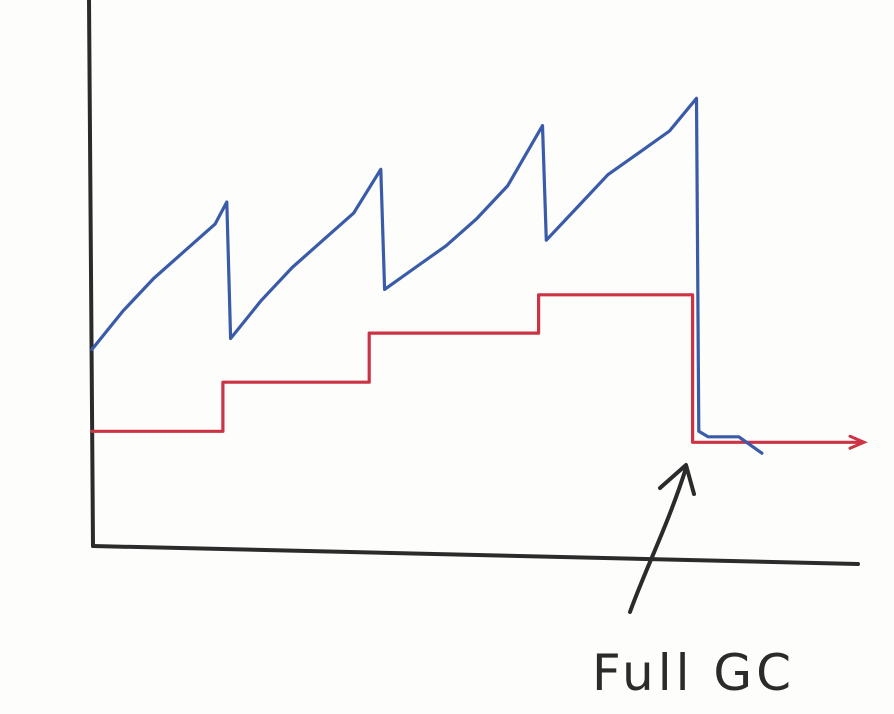 This screenshot has height=714, width=894. What do you see at coordinates (658, 540) in the screenshot?
I see `annotation-arrow` at bounding box center [658, 540].